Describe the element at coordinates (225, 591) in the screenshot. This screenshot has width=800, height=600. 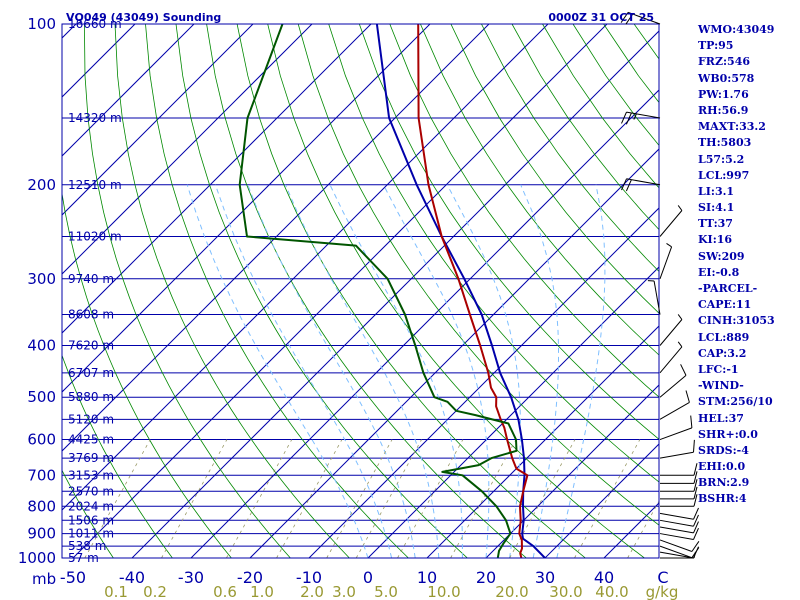
I see `mixing-ratio-tick-label: 0.6` at that location.